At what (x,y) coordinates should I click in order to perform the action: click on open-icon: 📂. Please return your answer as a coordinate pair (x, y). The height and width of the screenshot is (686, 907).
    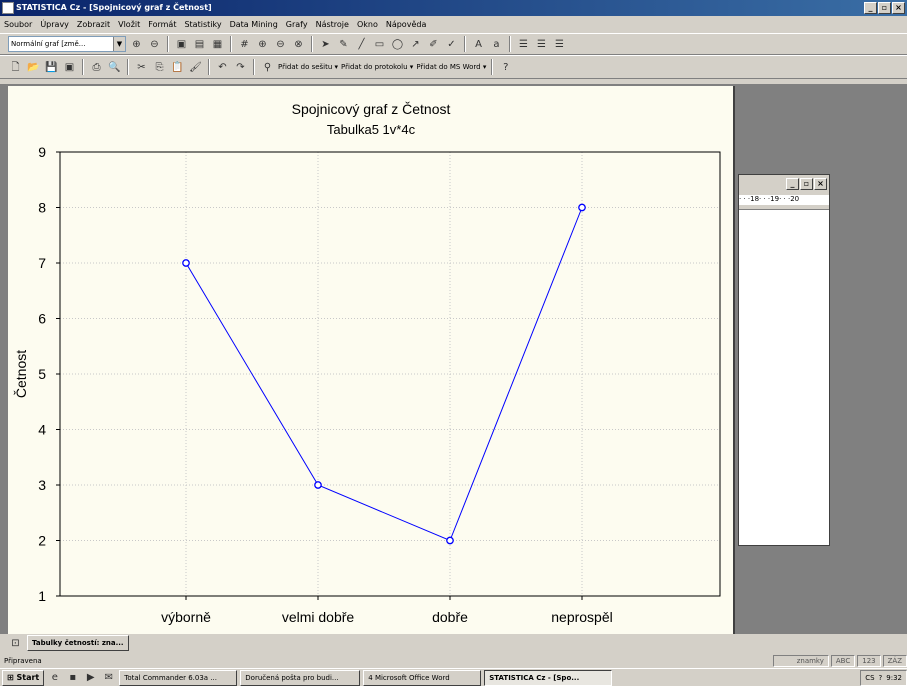
    Looking at the image, I should click on (33, 67).